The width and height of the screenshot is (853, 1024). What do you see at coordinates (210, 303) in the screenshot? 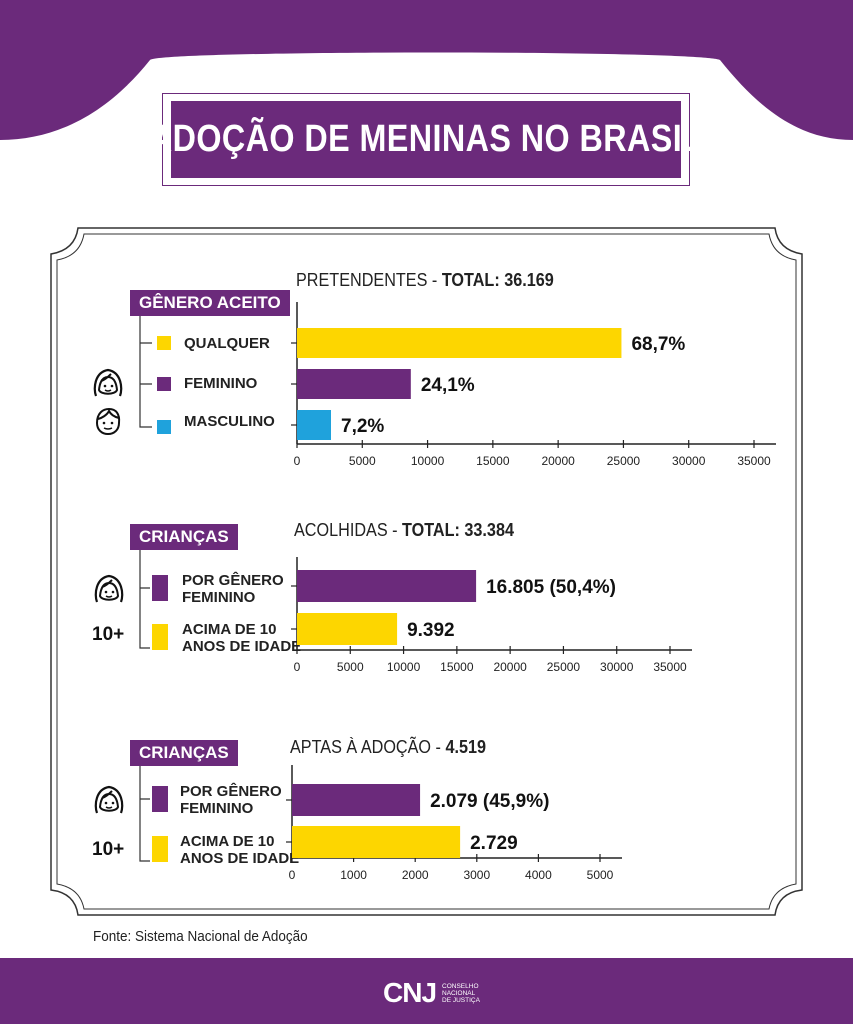
I see `section-1-tag: GÊNERO ACEITO` at bounding box center [210, 303].